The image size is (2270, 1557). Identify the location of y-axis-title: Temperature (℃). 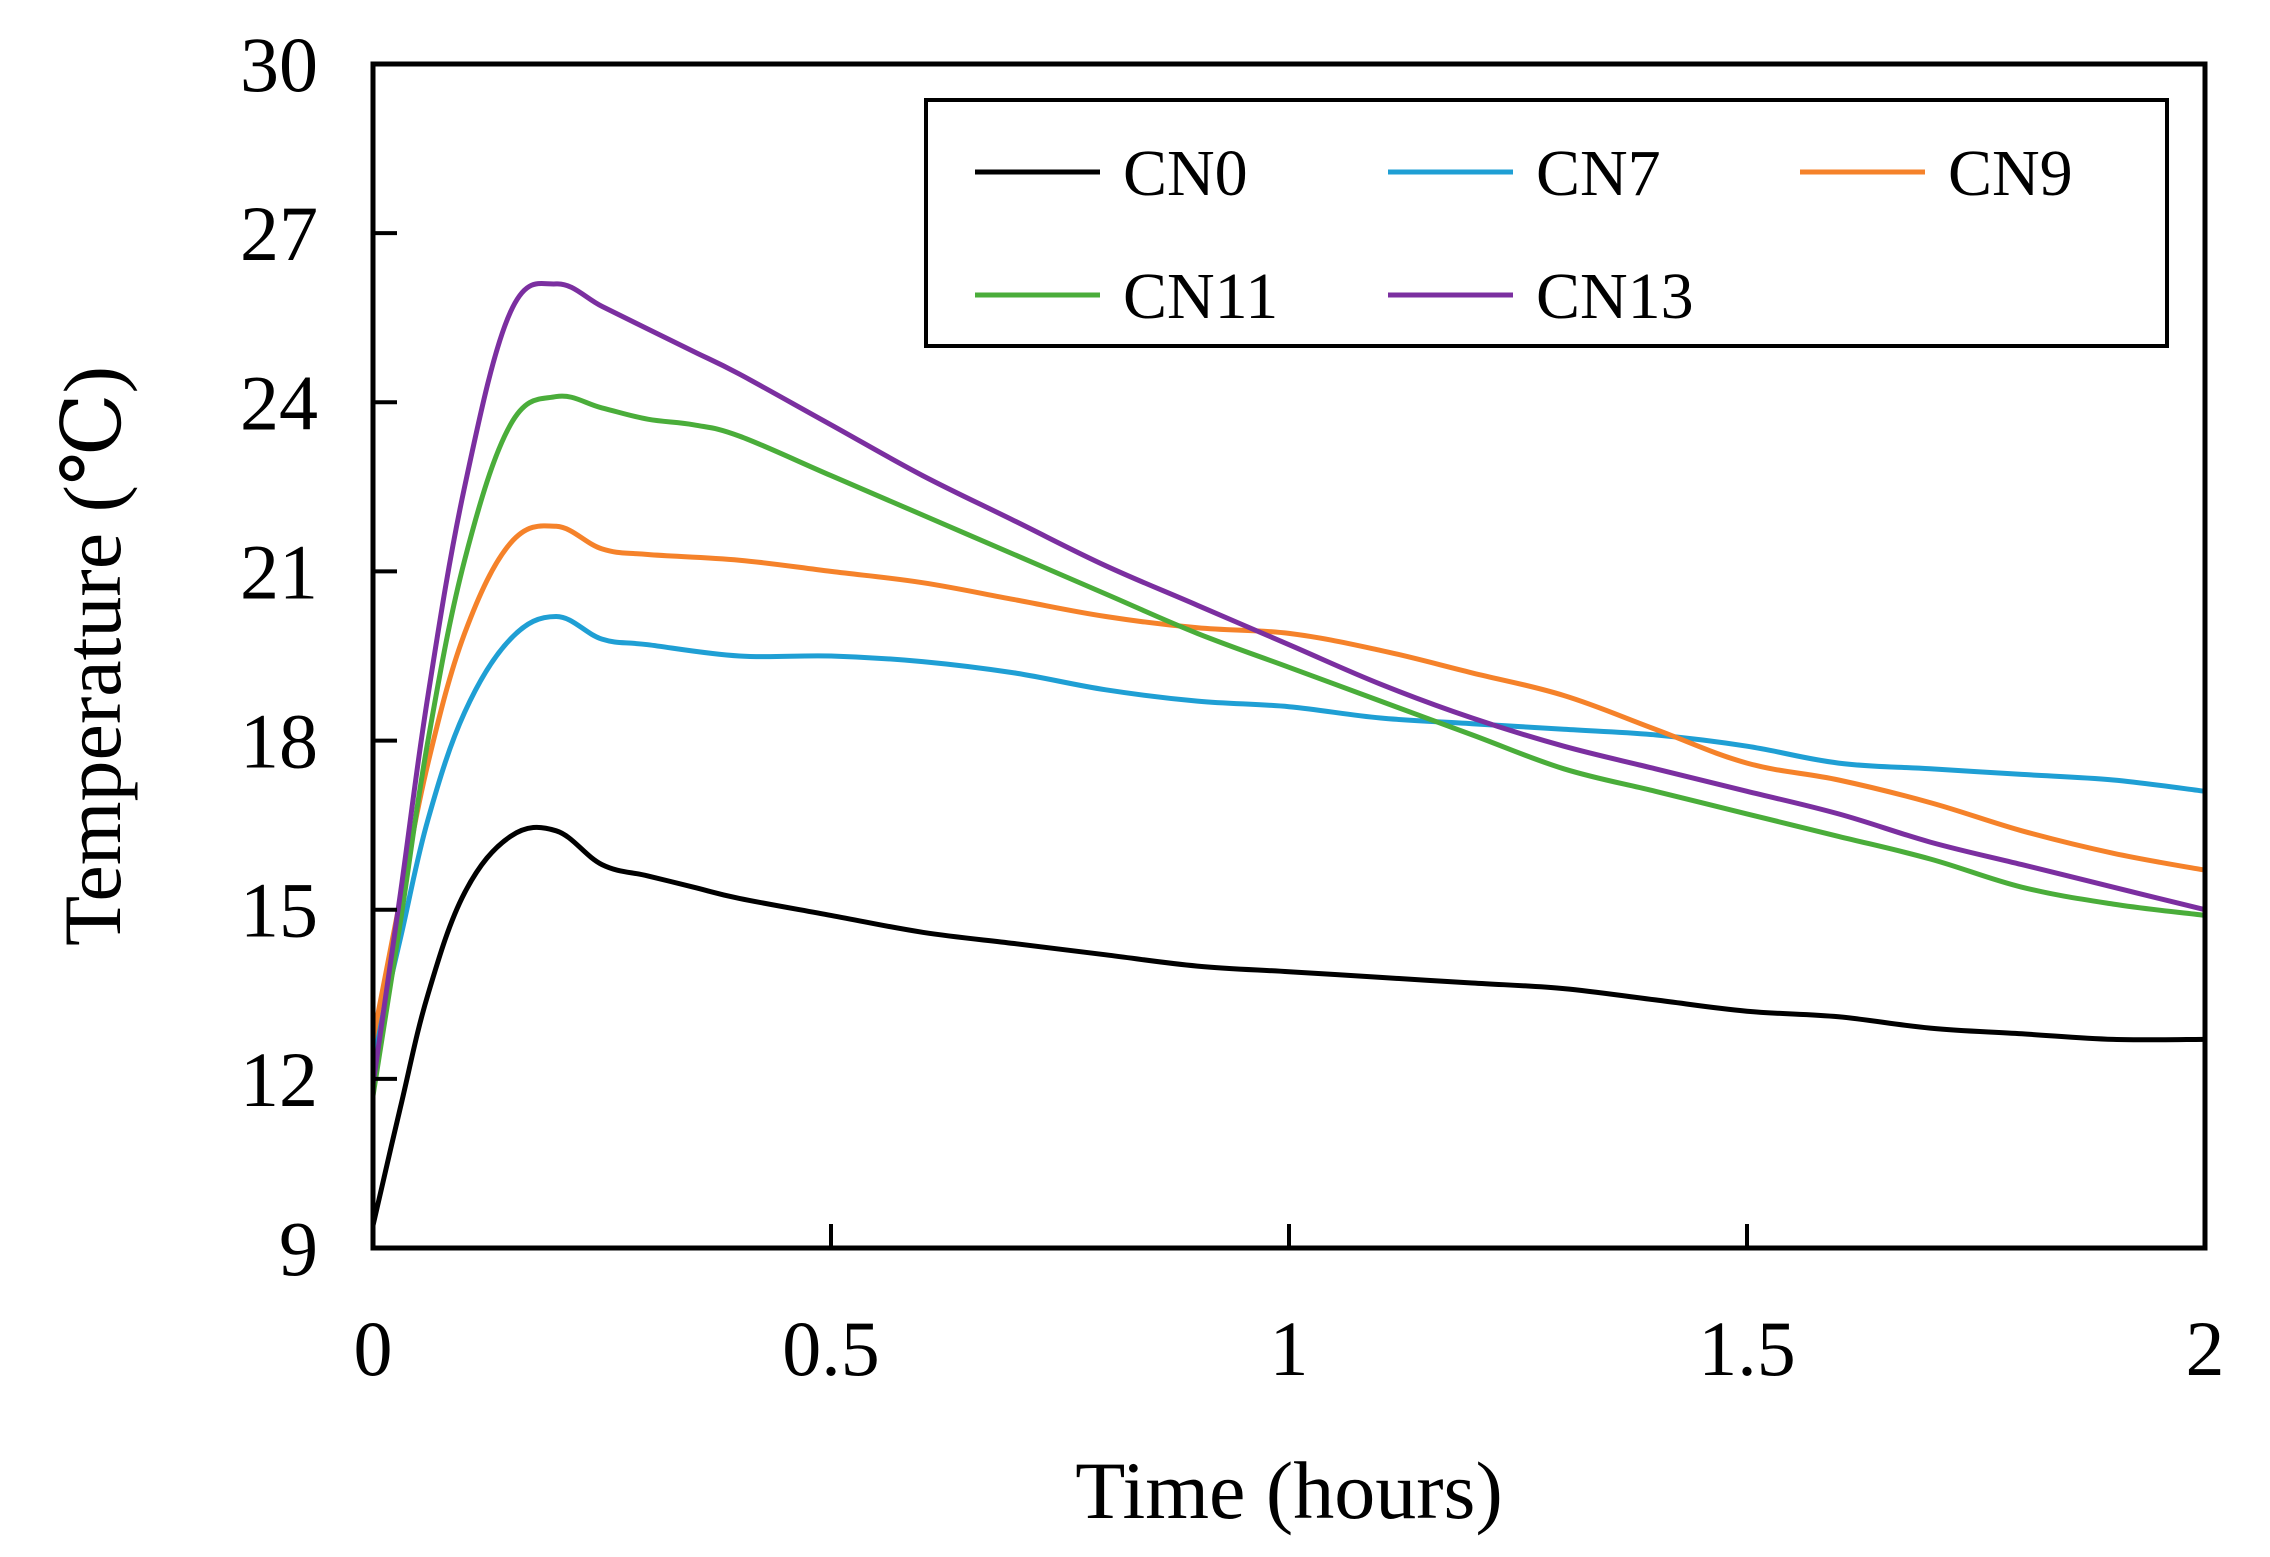
(92, 656).